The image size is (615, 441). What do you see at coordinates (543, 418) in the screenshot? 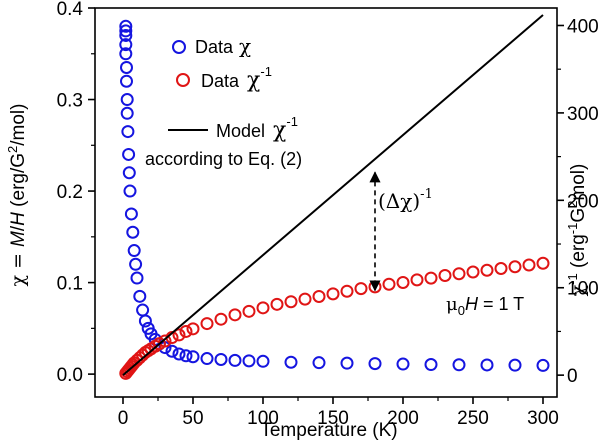
I see `x-tick-label: 300` at bounding box center [543, 418].